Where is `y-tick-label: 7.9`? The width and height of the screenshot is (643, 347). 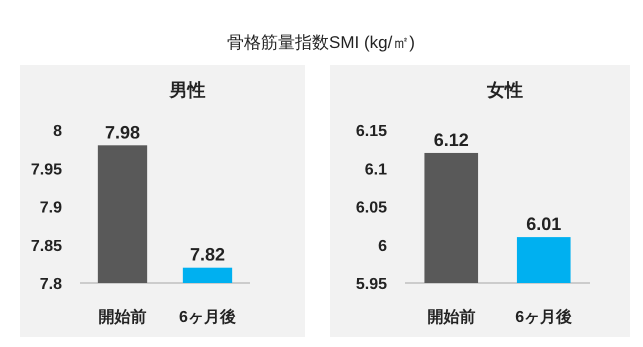 y-tick-label: 7.9 is located at coordinates (51, 208).